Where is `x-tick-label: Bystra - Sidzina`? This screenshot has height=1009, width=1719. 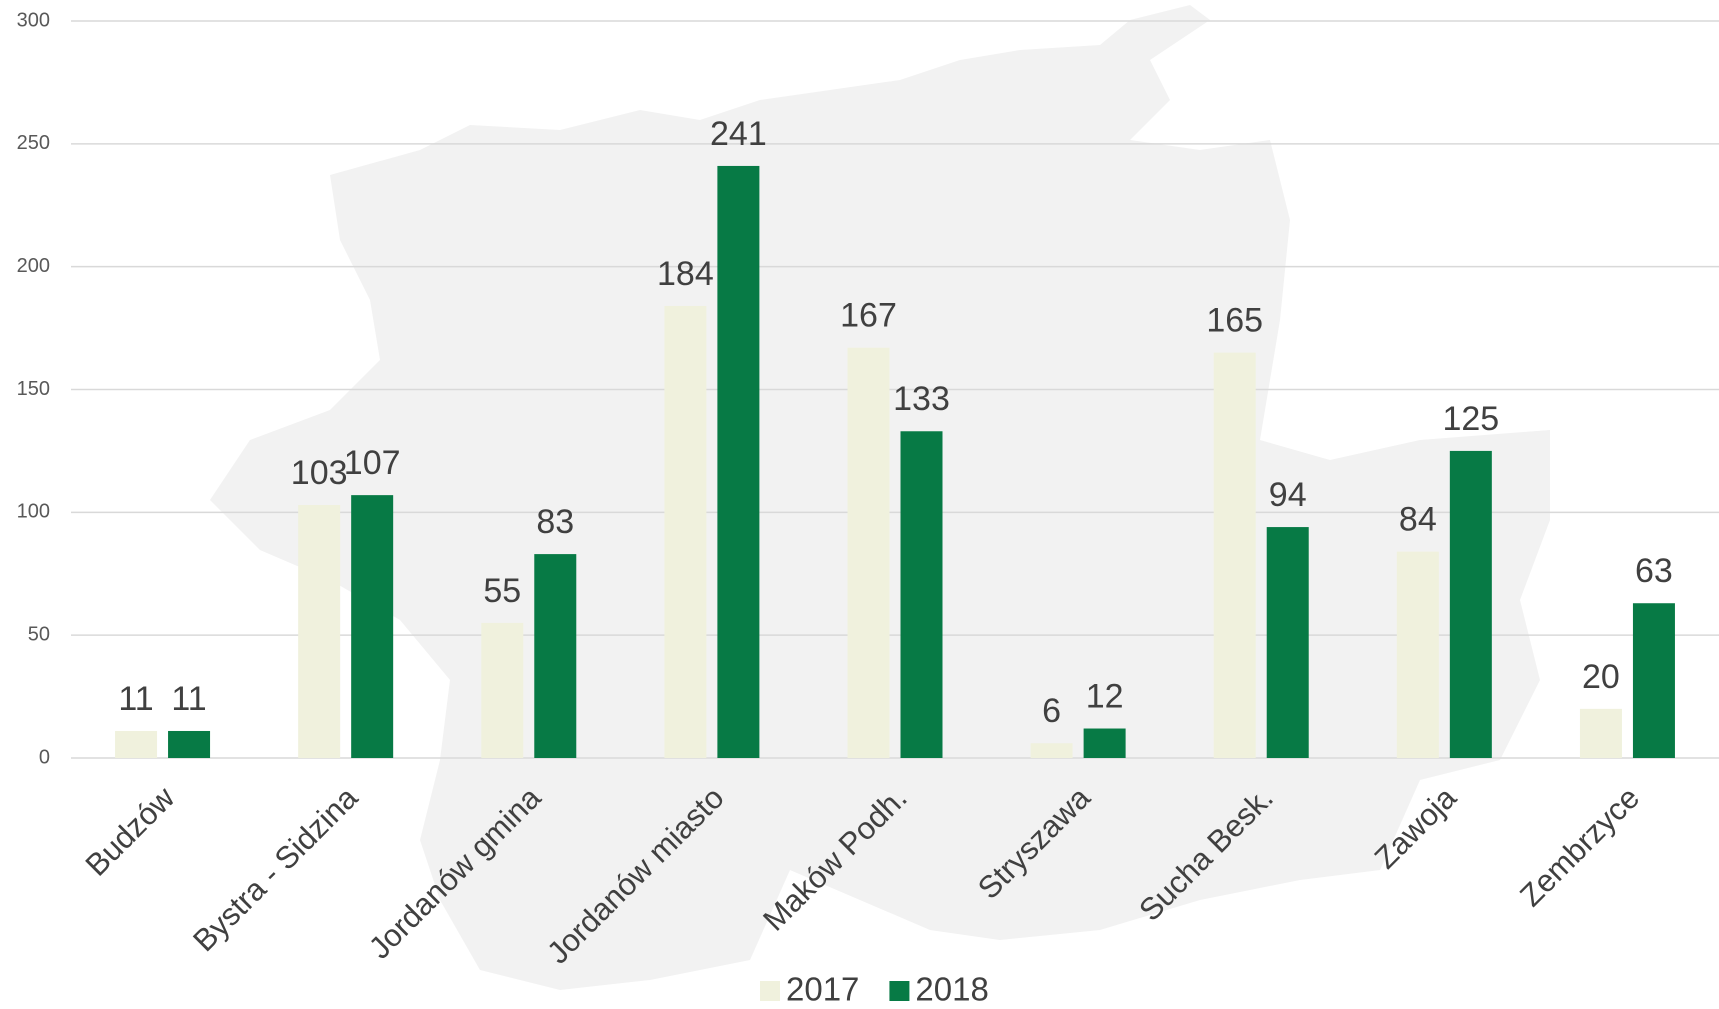
x-tick-label: Bystra - Sidzina is located at coordinates (275, 868).